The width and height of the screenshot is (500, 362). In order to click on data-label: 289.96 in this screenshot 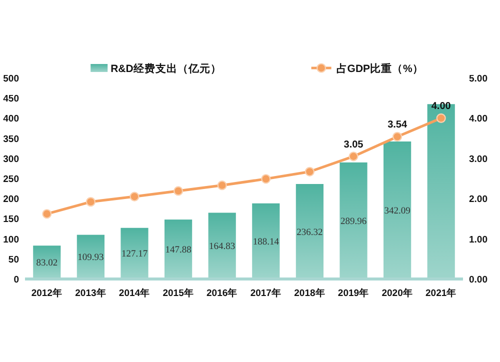, I will do `click(353, 222)`.